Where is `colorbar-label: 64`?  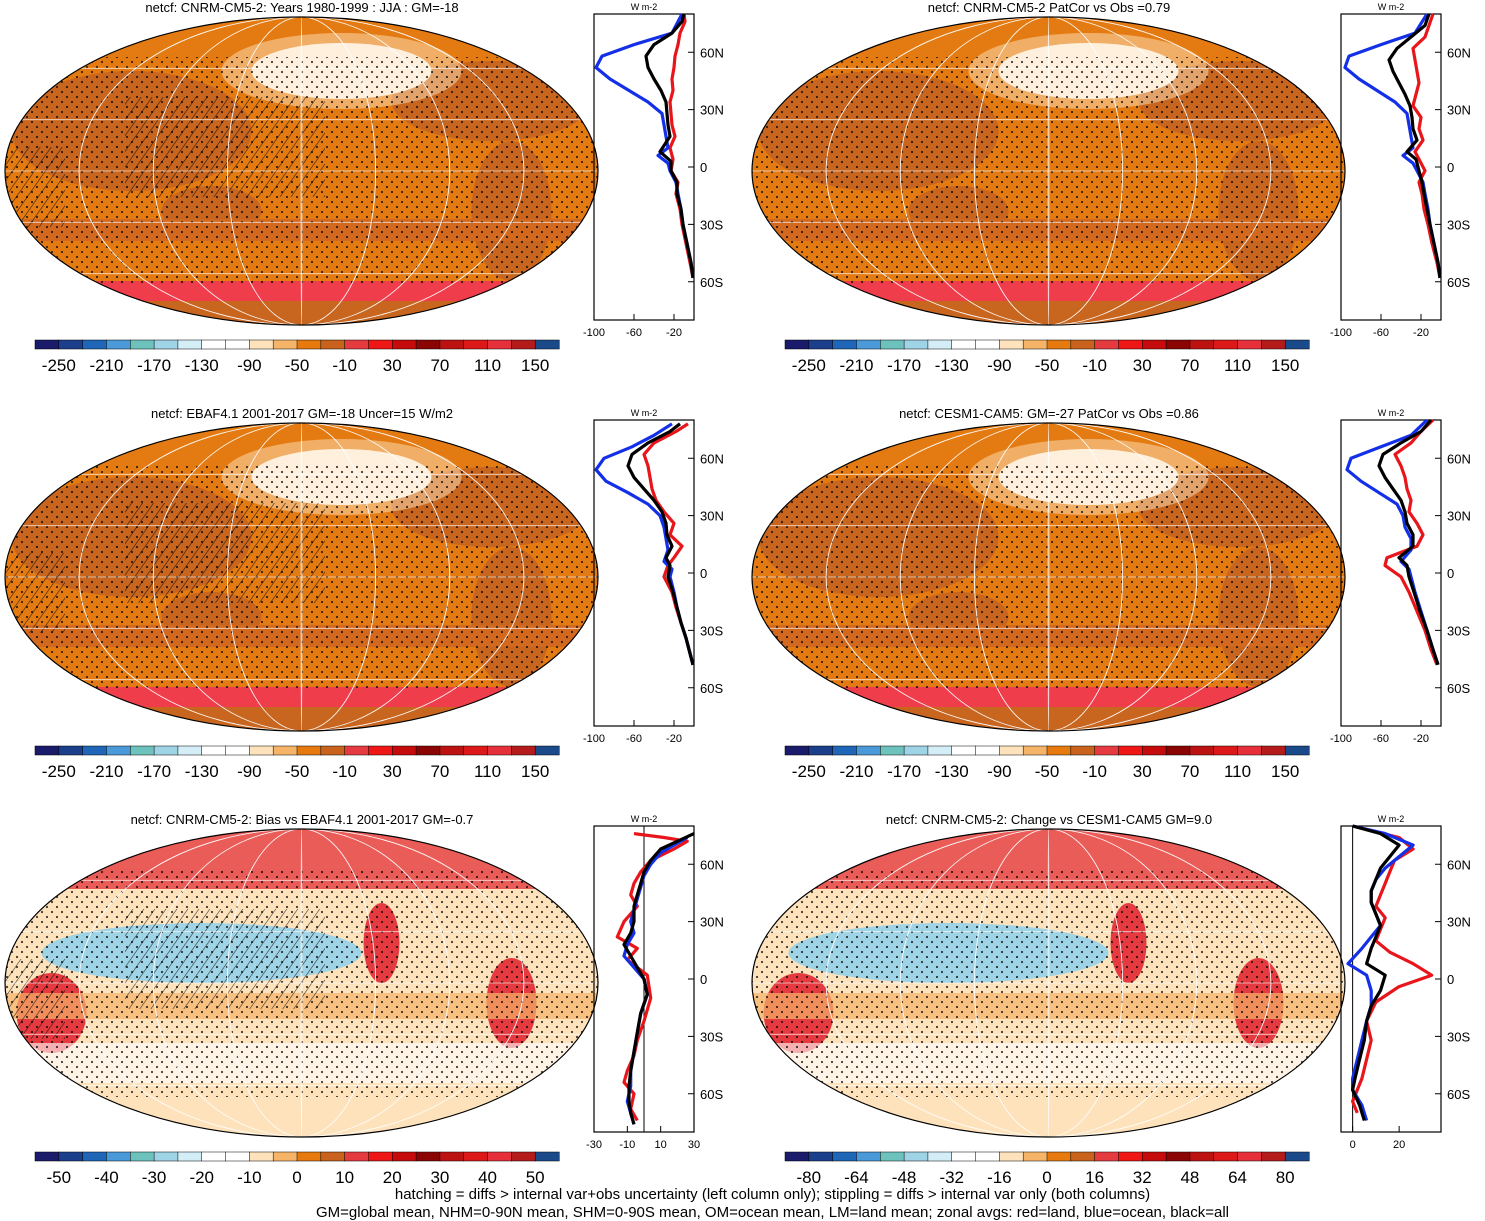
colorbar-label: 64 is located at coordinates (1237, 1177).